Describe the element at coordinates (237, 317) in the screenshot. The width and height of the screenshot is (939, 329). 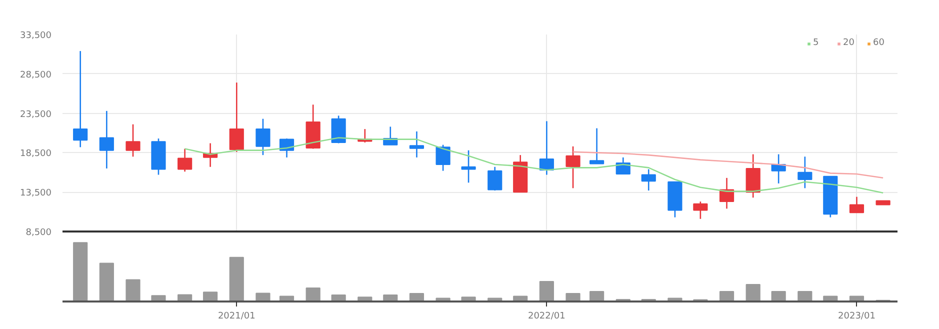
I see `x-tick-label: 2021/01` at that location.